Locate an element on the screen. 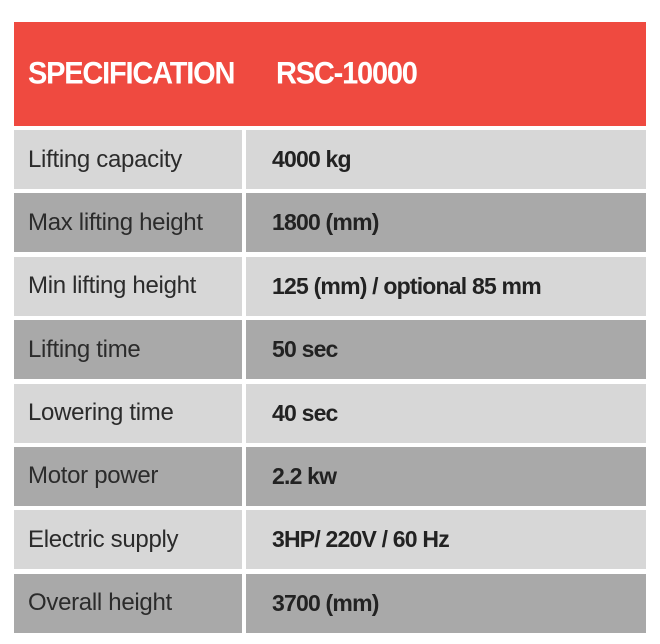  table-row: Motor power 2.2 kw is located at coordinates (330, 476).